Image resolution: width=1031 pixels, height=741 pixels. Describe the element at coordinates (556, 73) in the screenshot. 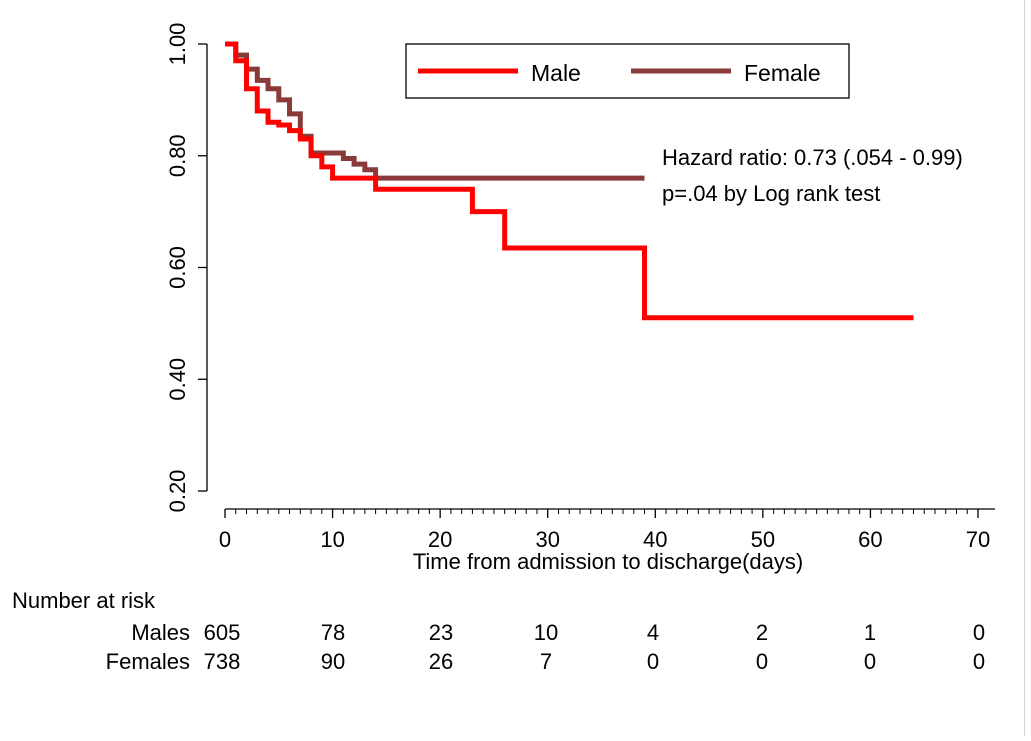

I see `legend-label-male: Male` at that location.